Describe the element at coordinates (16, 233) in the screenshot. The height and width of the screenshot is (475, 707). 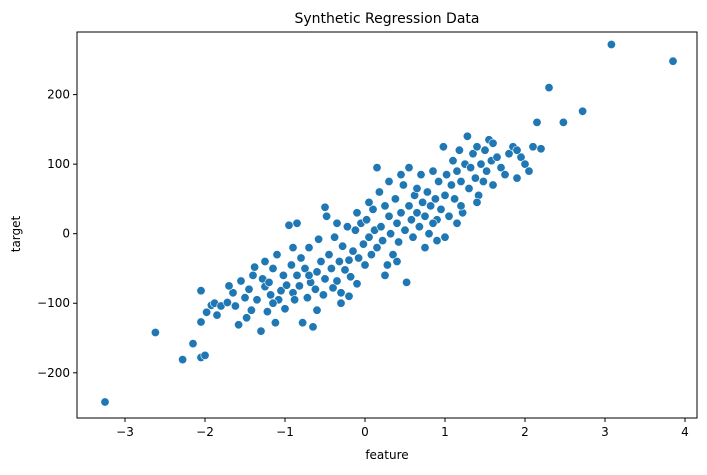
I see `y-axis-label: target` at that location.